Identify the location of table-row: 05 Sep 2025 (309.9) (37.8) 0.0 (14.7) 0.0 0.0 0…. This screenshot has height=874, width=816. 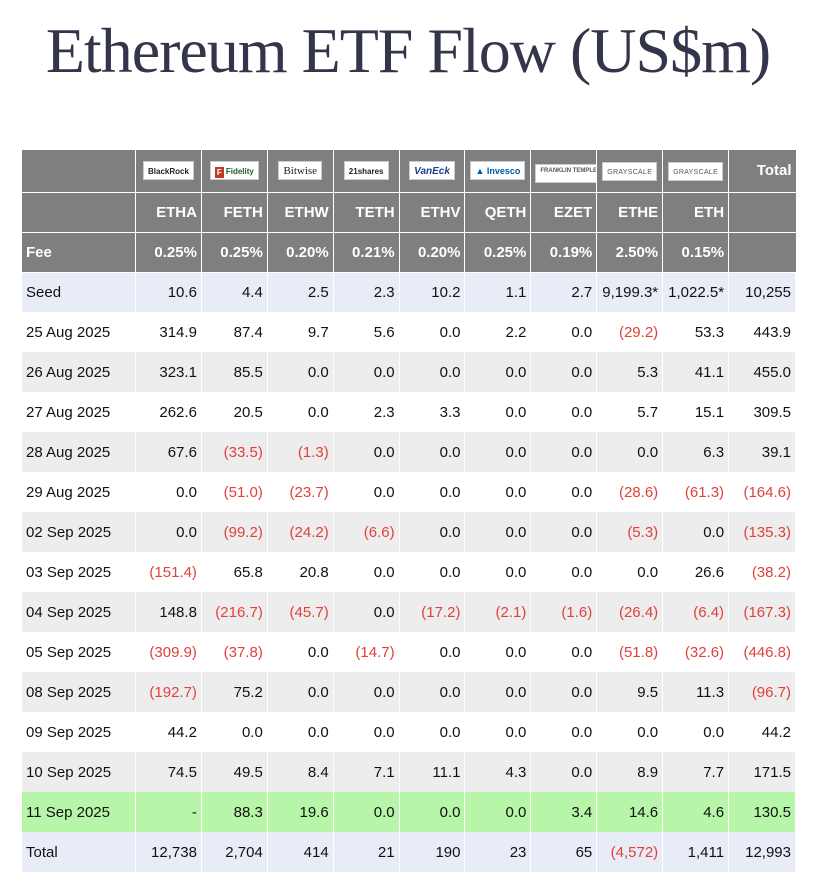
(409, 652).